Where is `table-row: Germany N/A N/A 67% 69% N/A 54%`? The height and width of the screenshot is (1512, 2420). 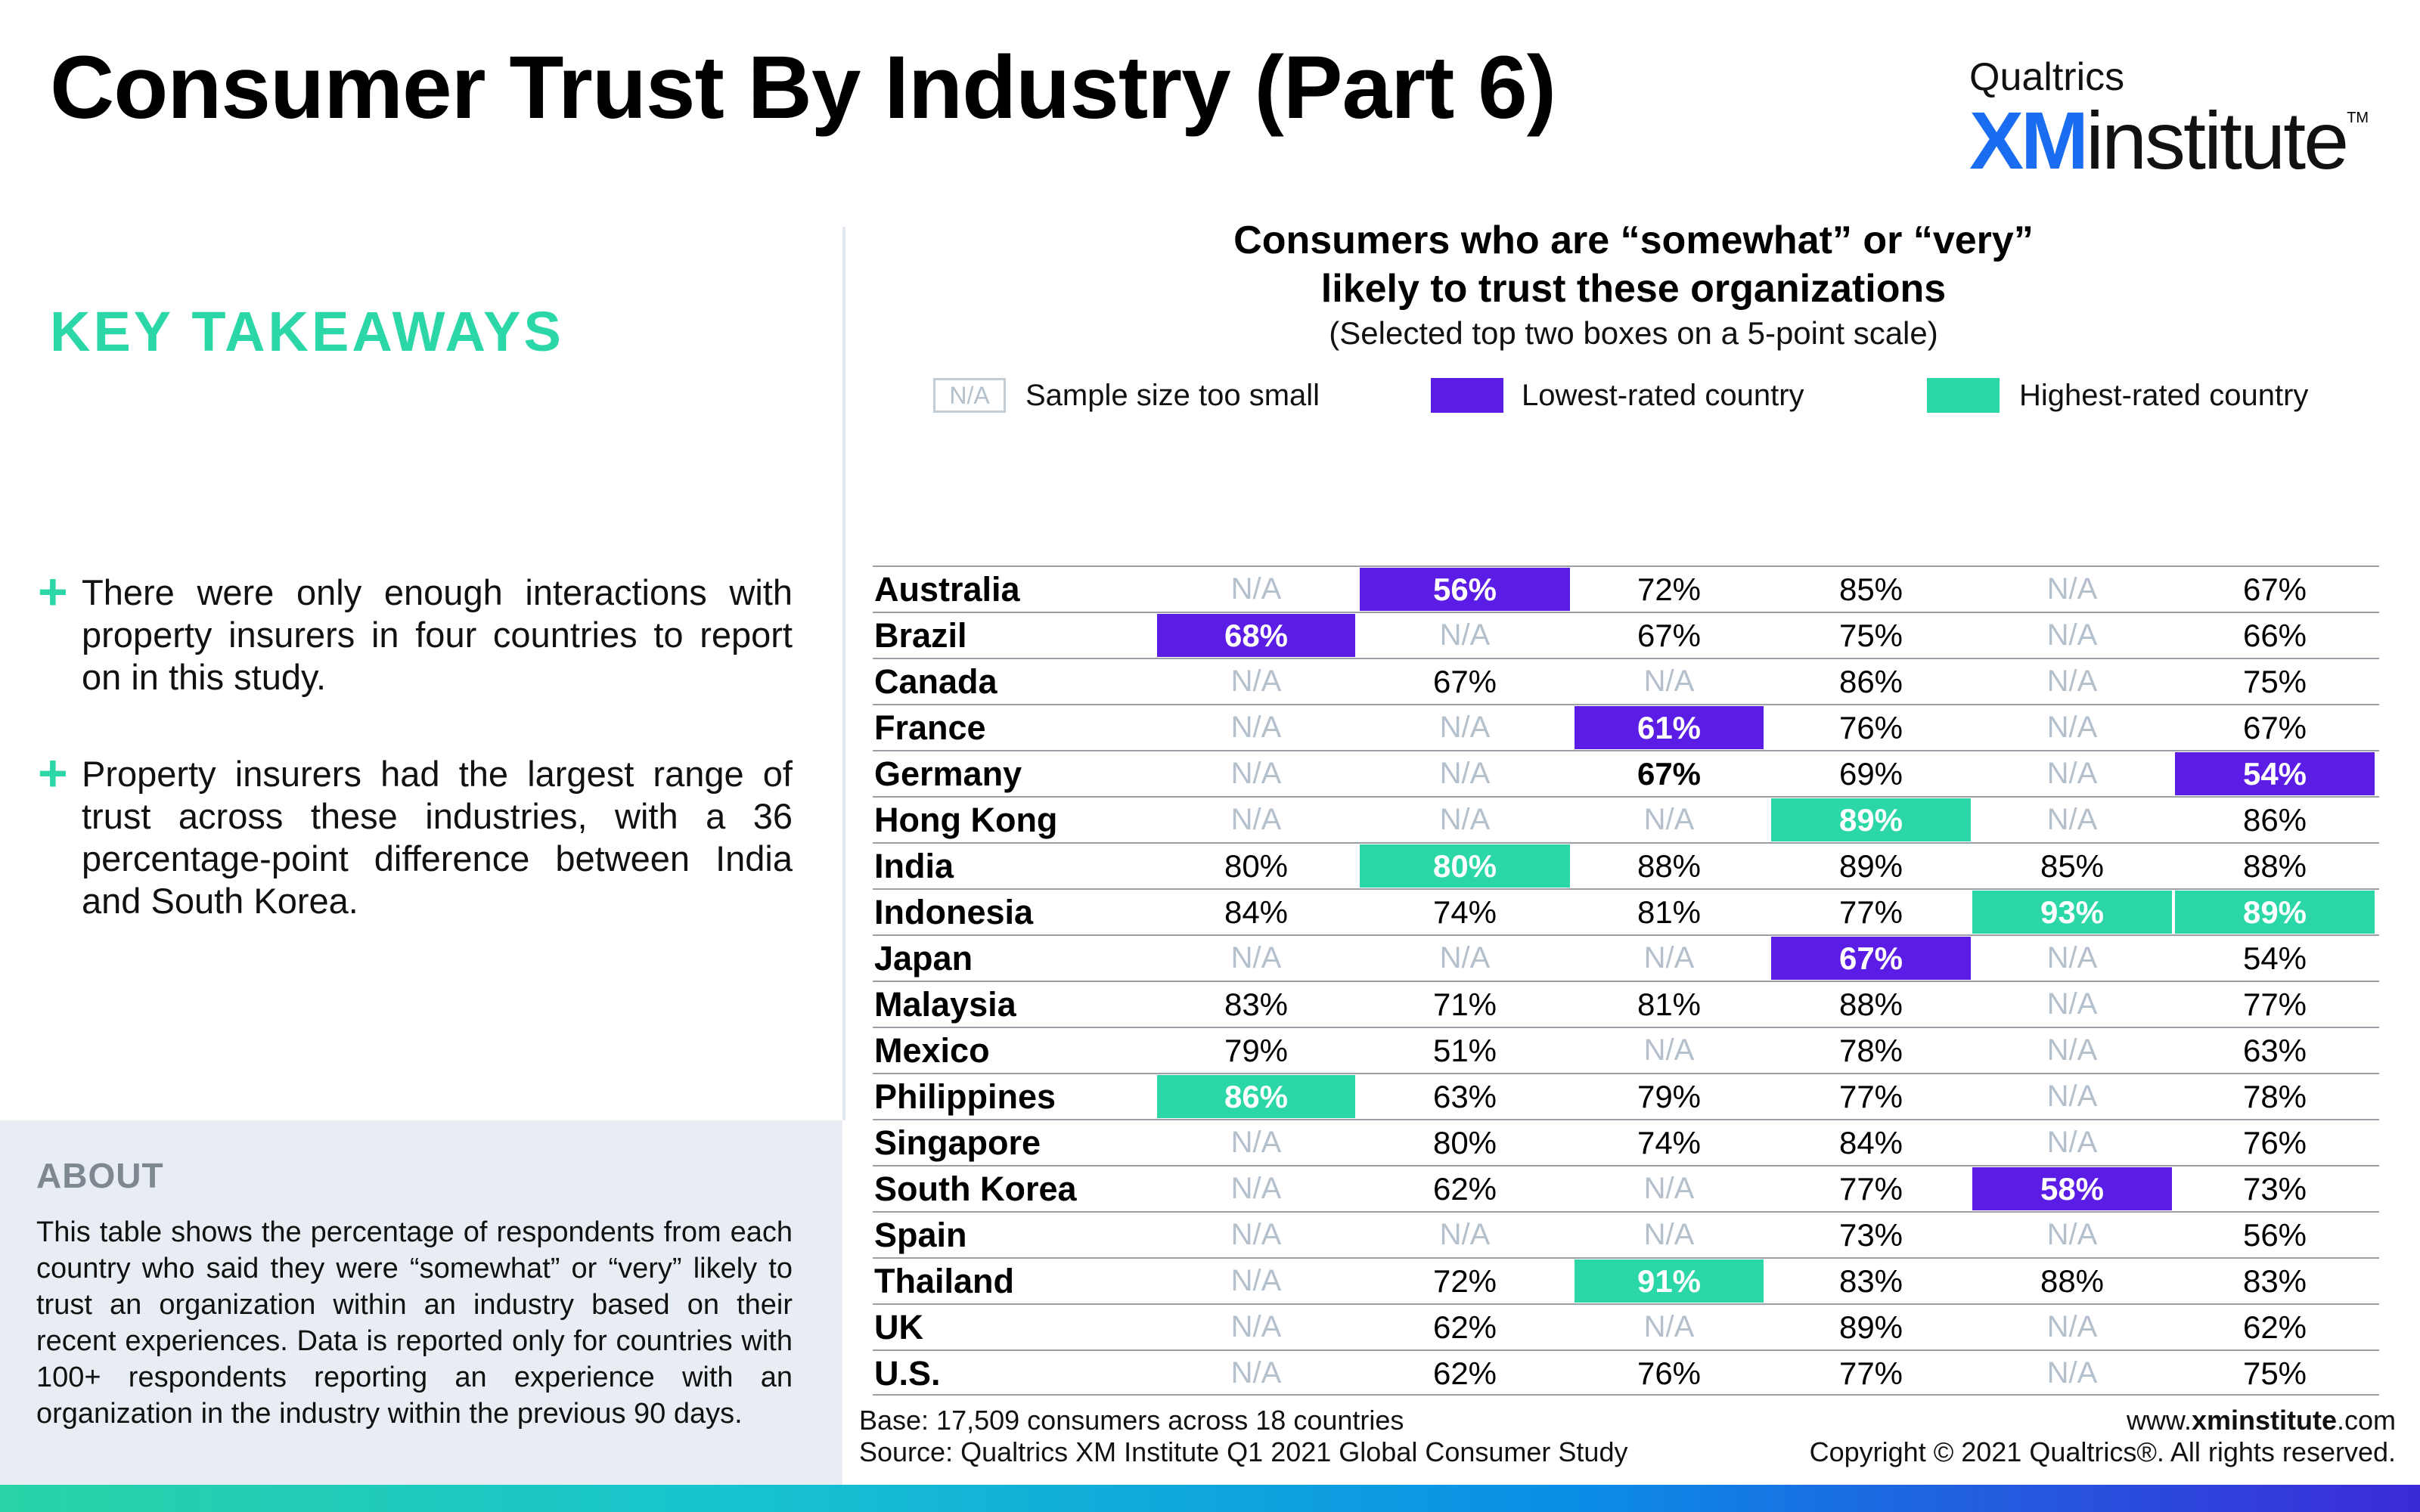
table-row: Germany N/A N/A 67% 69% N/A 54% is located at coordinates (1626, 773).